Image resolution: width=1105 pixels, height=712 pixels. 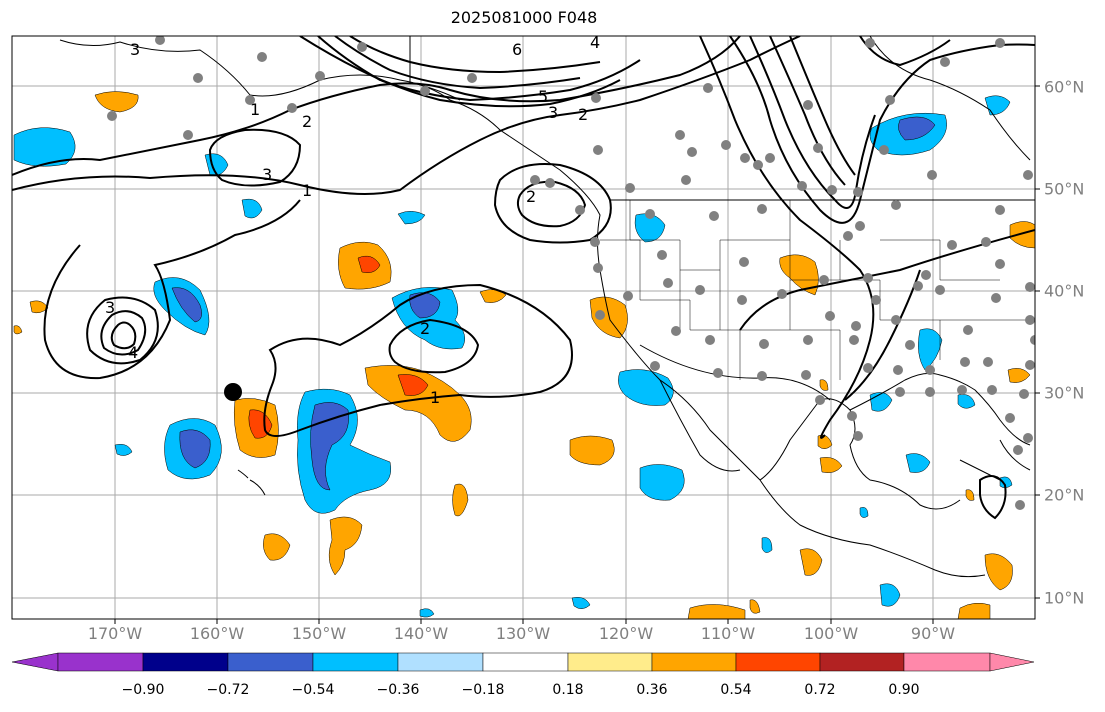 I want to click on colorbar-max-extend, so click(x=1012, y=662).